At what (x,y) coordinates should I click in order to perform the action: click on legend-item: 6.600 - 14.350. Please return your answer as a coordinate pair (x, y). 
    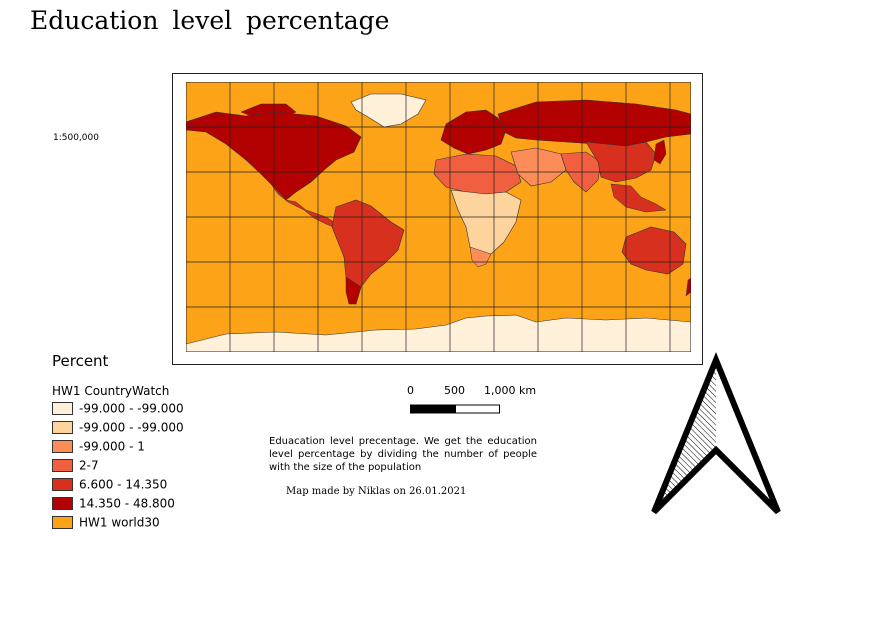
    Looking at the image, I should click on (109, 484).